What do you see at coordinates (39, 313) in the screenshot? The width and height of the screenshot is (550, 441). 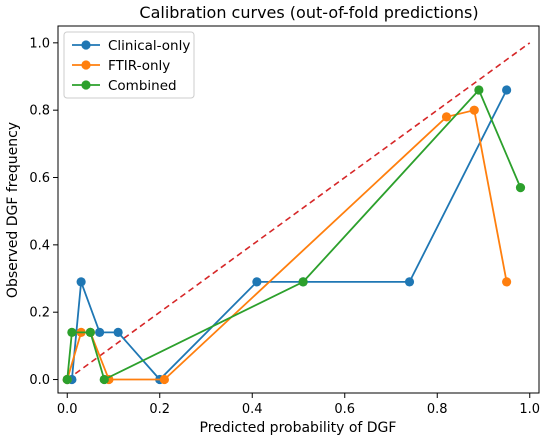 I see `y-tick-label: 0.2` at bounding box center [39, 313].